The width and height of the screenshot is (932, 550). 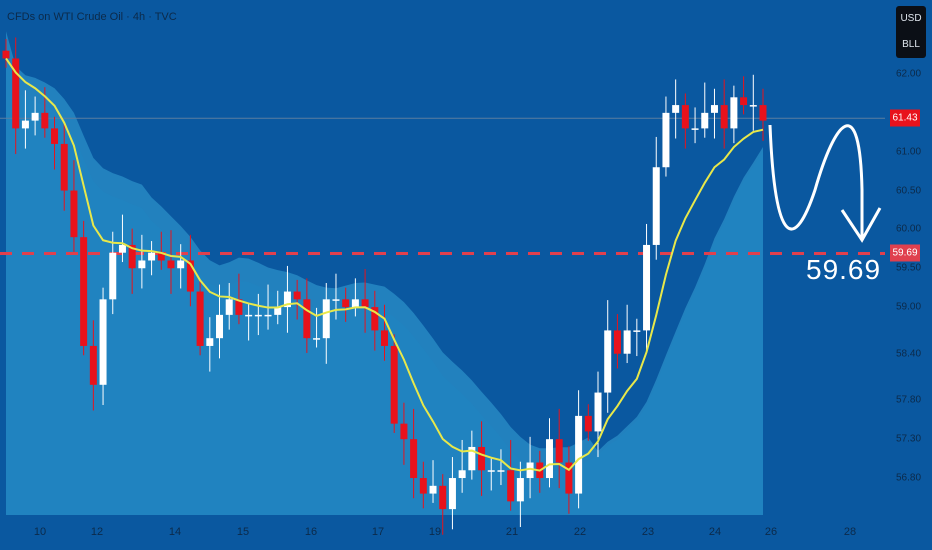 I want to click on date-tick-label: 22, so click(x=580, y=532).